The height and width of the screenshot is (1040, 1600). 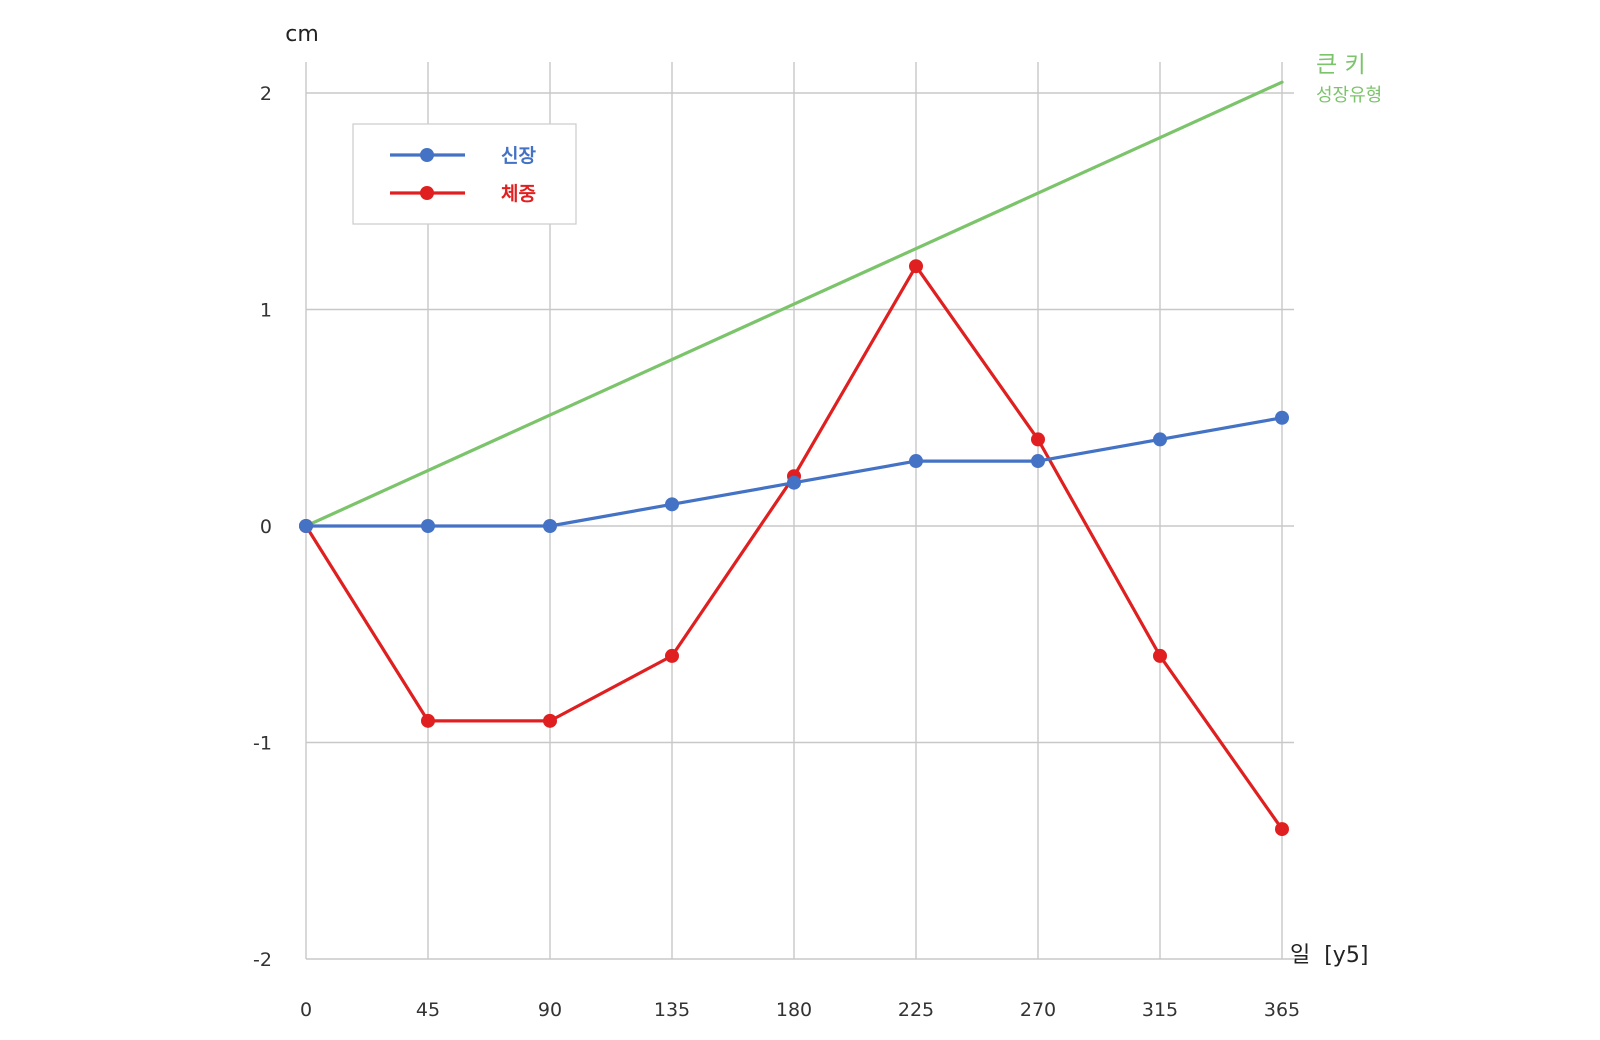 What do you see at coordinates (302, 34) in the screenshot?
I see `y-axis-unit-label: cm` at bounding box center [302, 34].